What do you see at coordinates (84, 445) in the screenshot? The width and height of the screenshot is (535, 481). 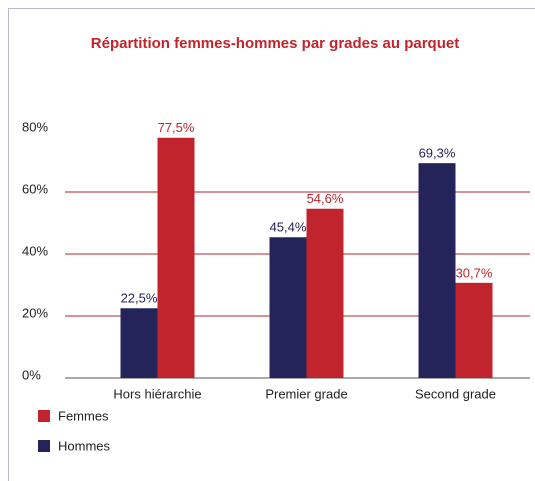 I see `legend-label: Hommes` at bounding box center [84, 445].